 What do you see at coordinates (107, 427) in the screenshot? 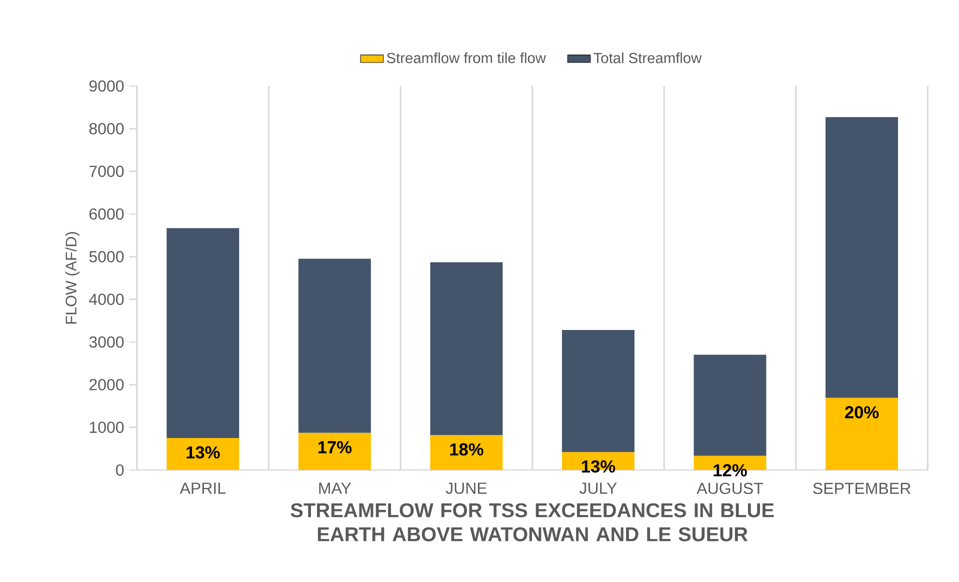
I see `y-tick-label: 1000` at bounding box center [107, 427].